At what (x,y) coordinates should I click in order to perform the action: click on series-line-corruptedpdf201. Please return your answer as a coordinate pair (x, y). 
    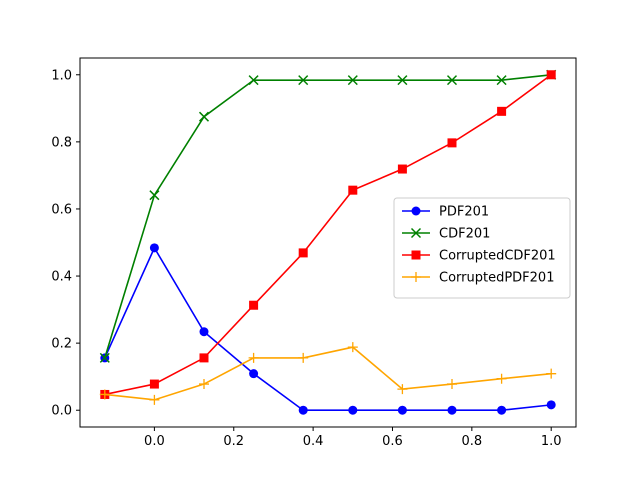
    Looking at the image, I should click on (328, 373).